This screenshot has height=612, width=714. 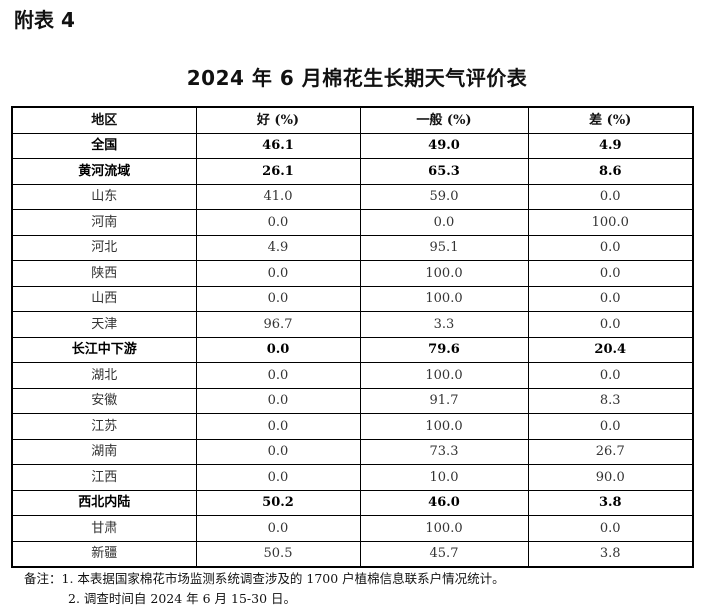 What do you see at coordinates (357, 78) in the screenshot?
I see `table-title: 2024 年 6 月棉花生长期天气评价表` at bounding box center [357, 78].